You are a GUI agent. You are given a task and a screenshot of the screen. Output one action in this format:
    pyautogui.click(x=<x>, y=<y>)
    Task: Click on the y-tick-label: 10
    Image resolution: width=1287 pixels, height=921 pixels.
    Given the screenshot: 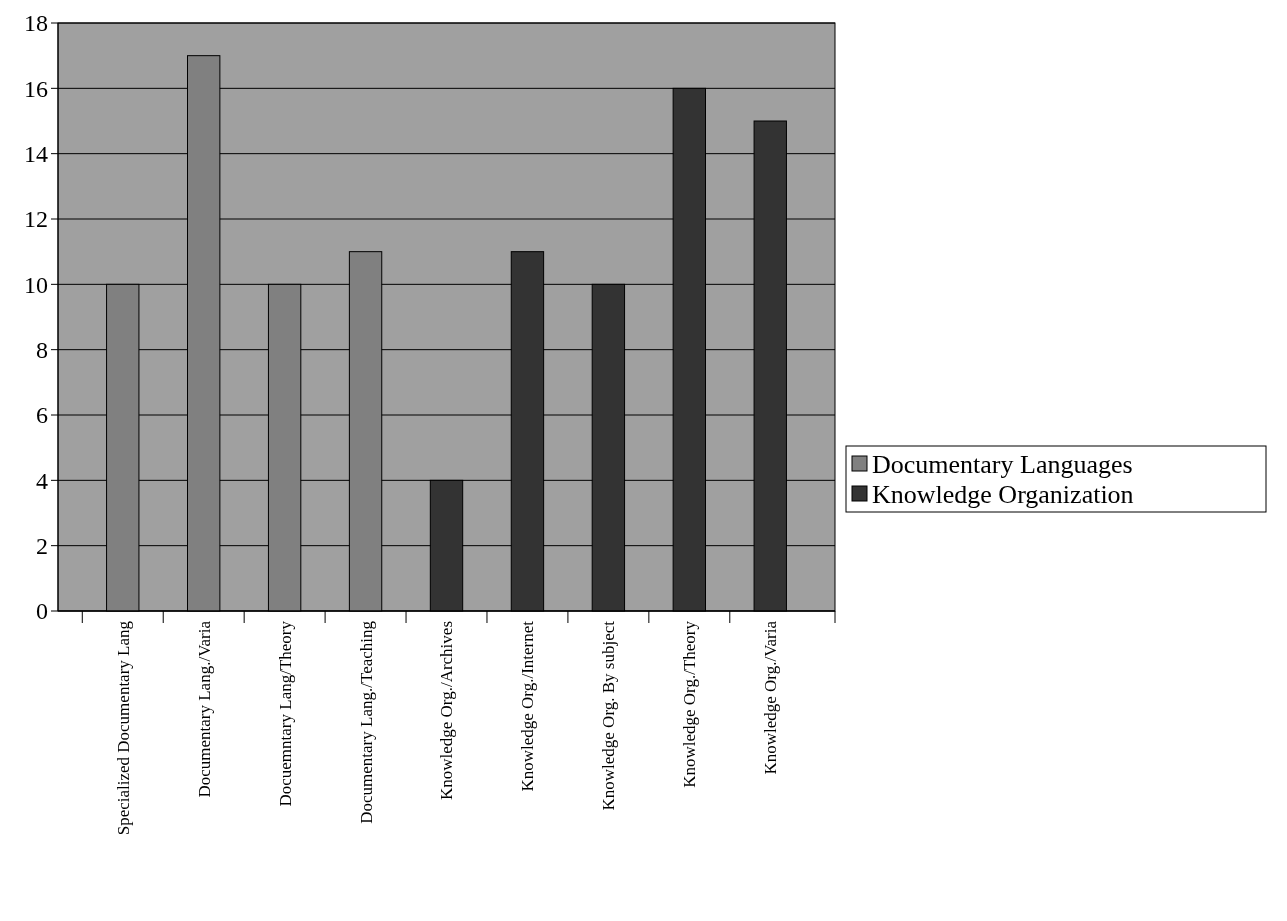 What is the action you would take?
    pyautogui.click(x=36, y=284)
    